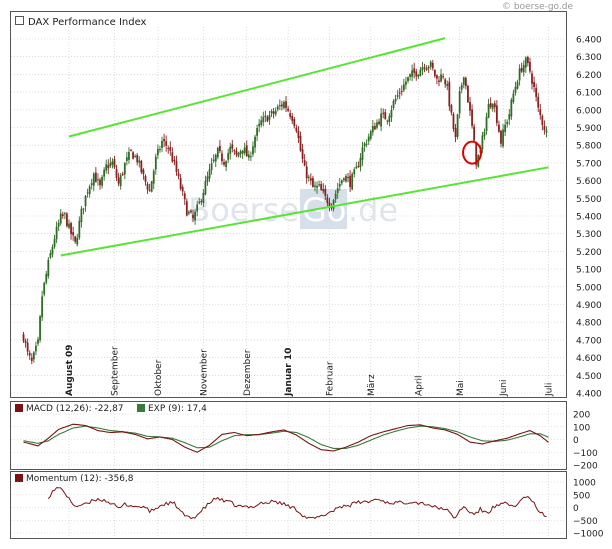  What do you see at coordinates (585, 522) in the screenshot?
I see `momentum-tick-label: −500` at bounding box center [585, 522].